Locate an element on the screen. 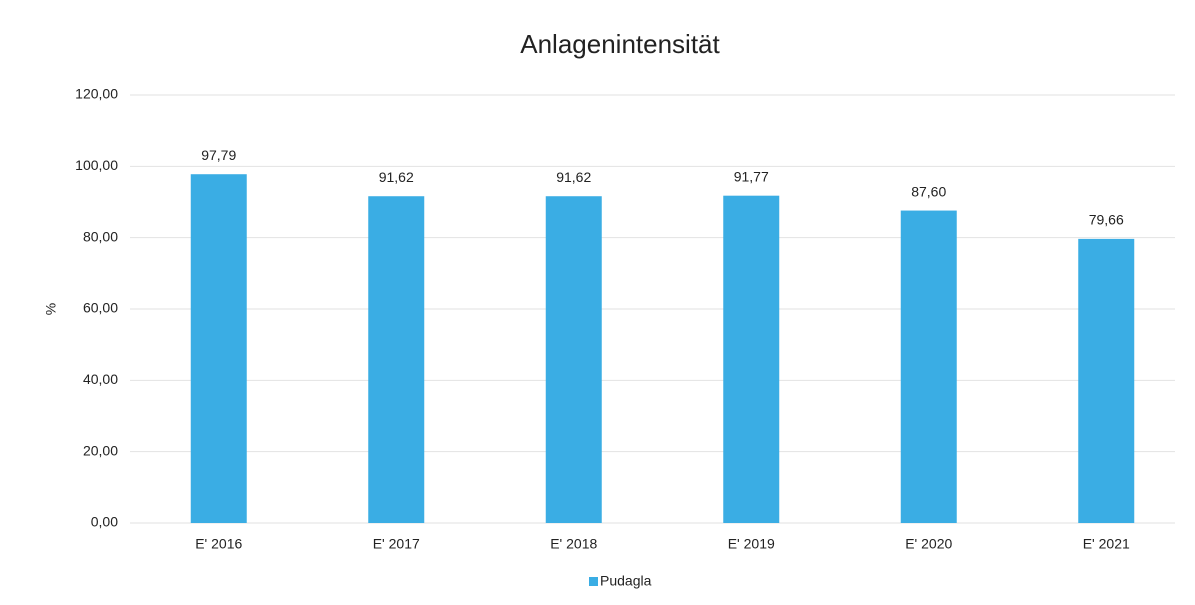 The height and width of the screenshot is (605, 1195). legend-swatch is located at coordinates (593, 581).